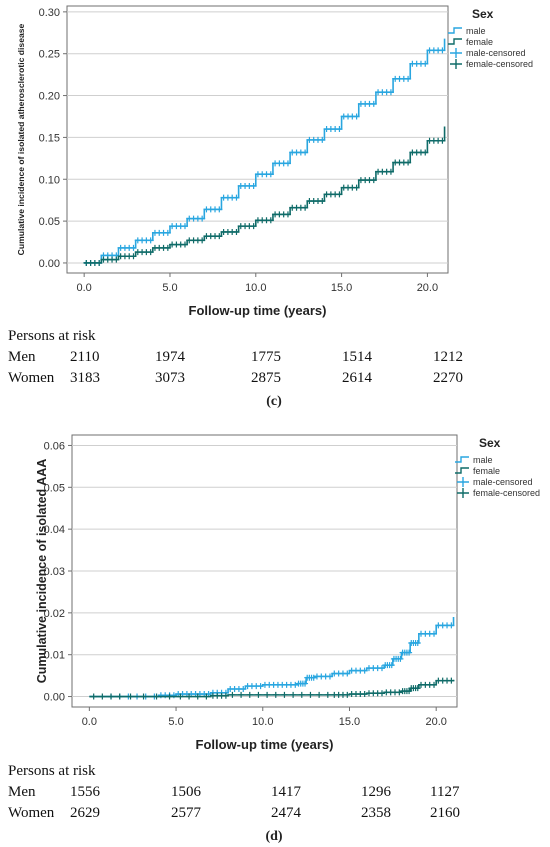 The height and width of the screenshot is (847, 550). Describe the element at coordinates (49, 138) in the screenshot. I see `y-tick-label: 0.15` at that location.